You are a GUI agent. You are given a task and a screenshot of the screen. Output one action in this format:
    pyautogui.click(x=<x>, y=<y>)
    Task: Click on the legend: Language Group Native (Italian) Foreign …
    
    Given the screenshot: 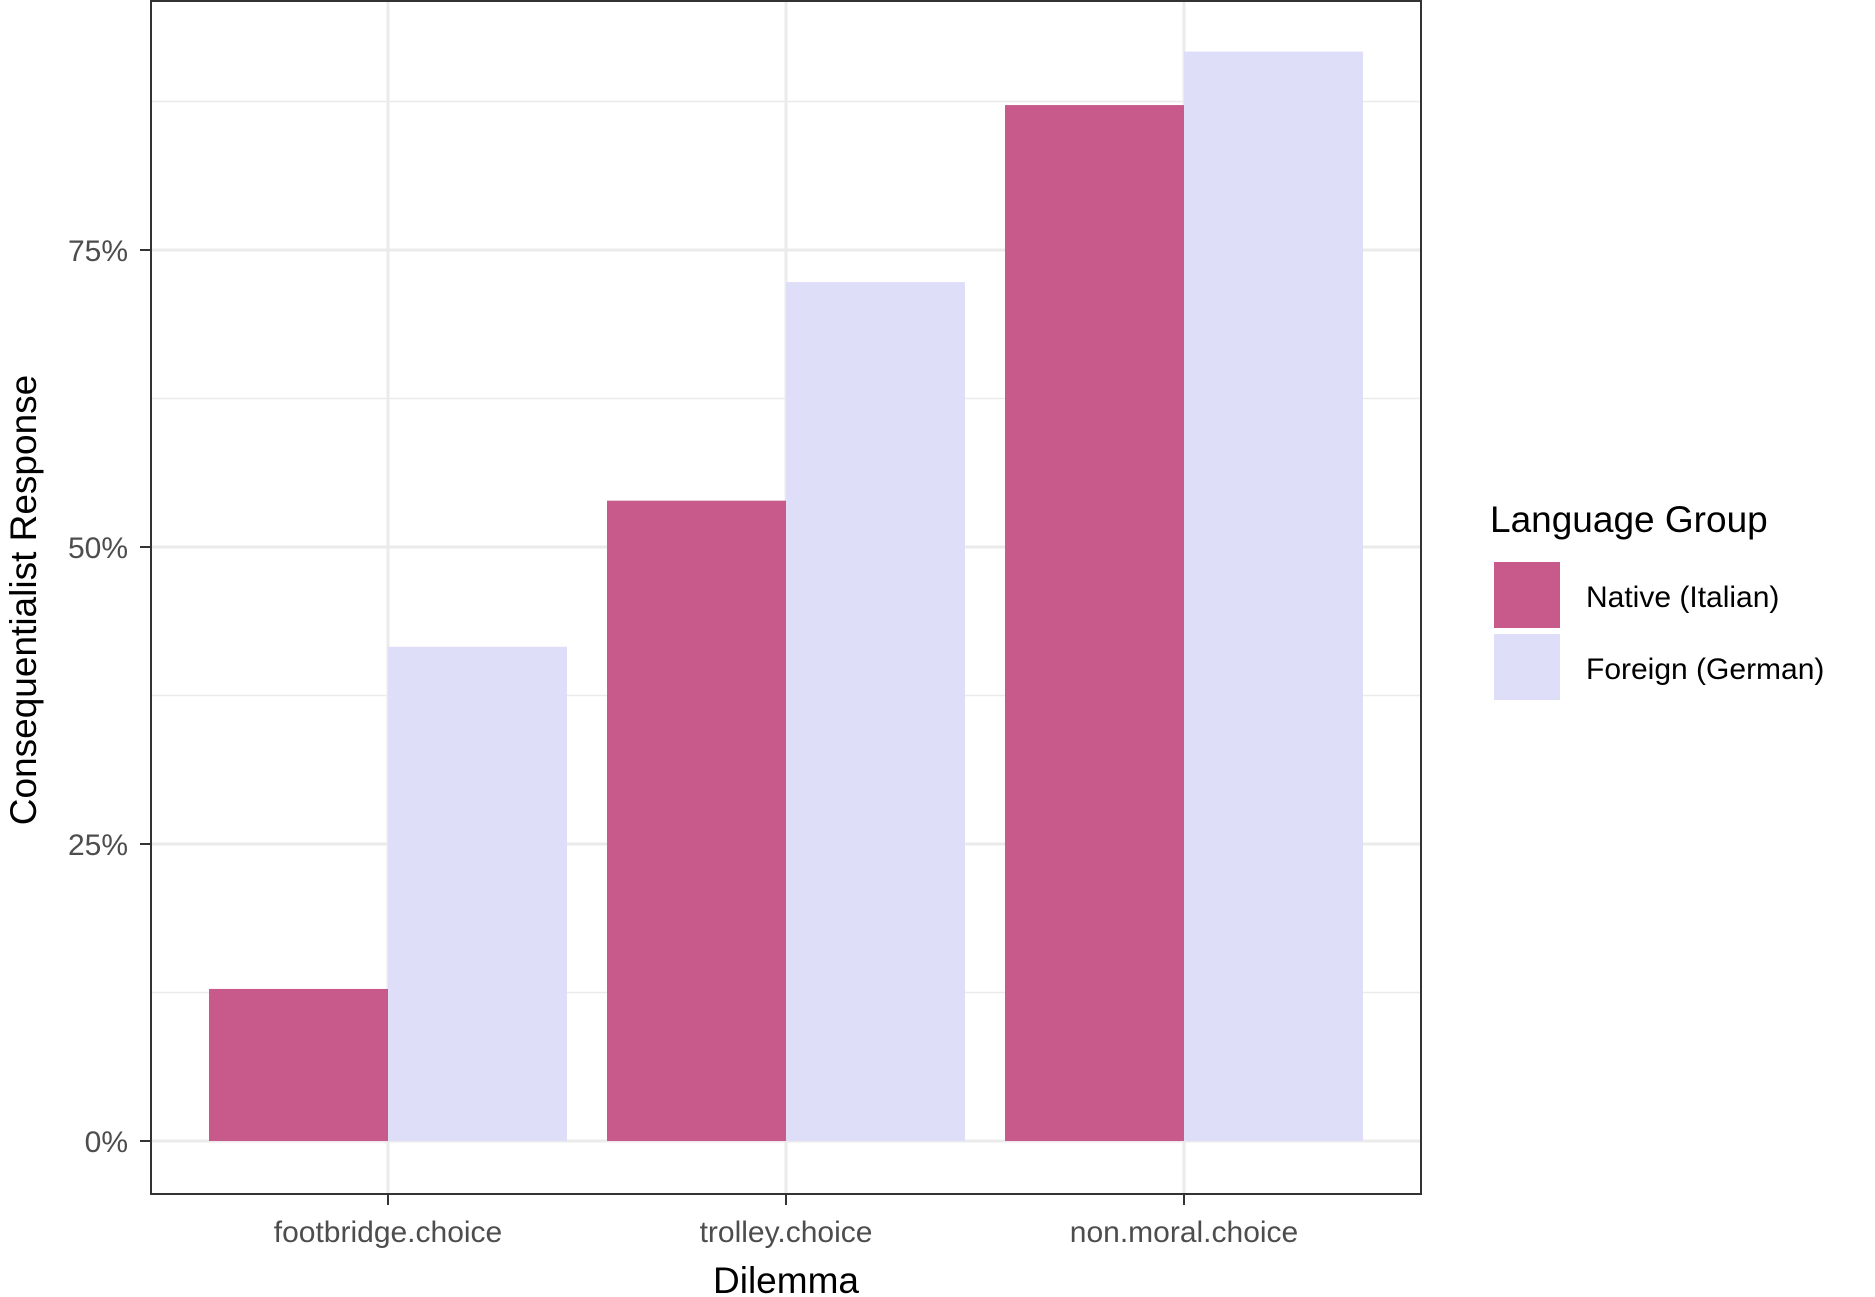 What is the action you would take?
    pyautogui.click(x=1657, y=599)
    